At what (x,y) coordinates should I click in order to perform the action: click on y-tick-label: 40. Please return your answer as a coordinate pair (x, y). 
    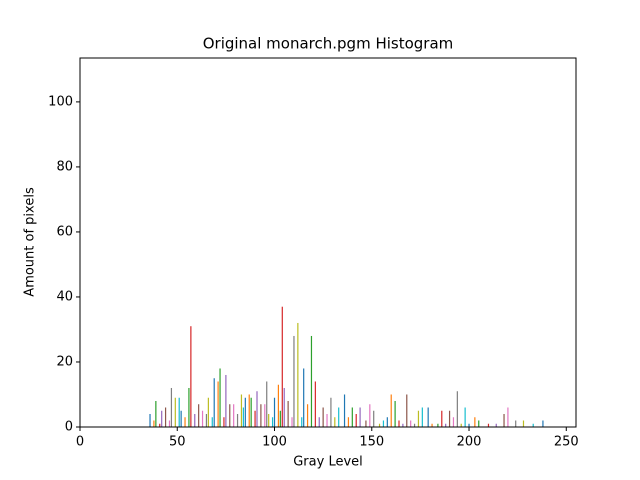
    Looking at the image, I should click on (64, 296).